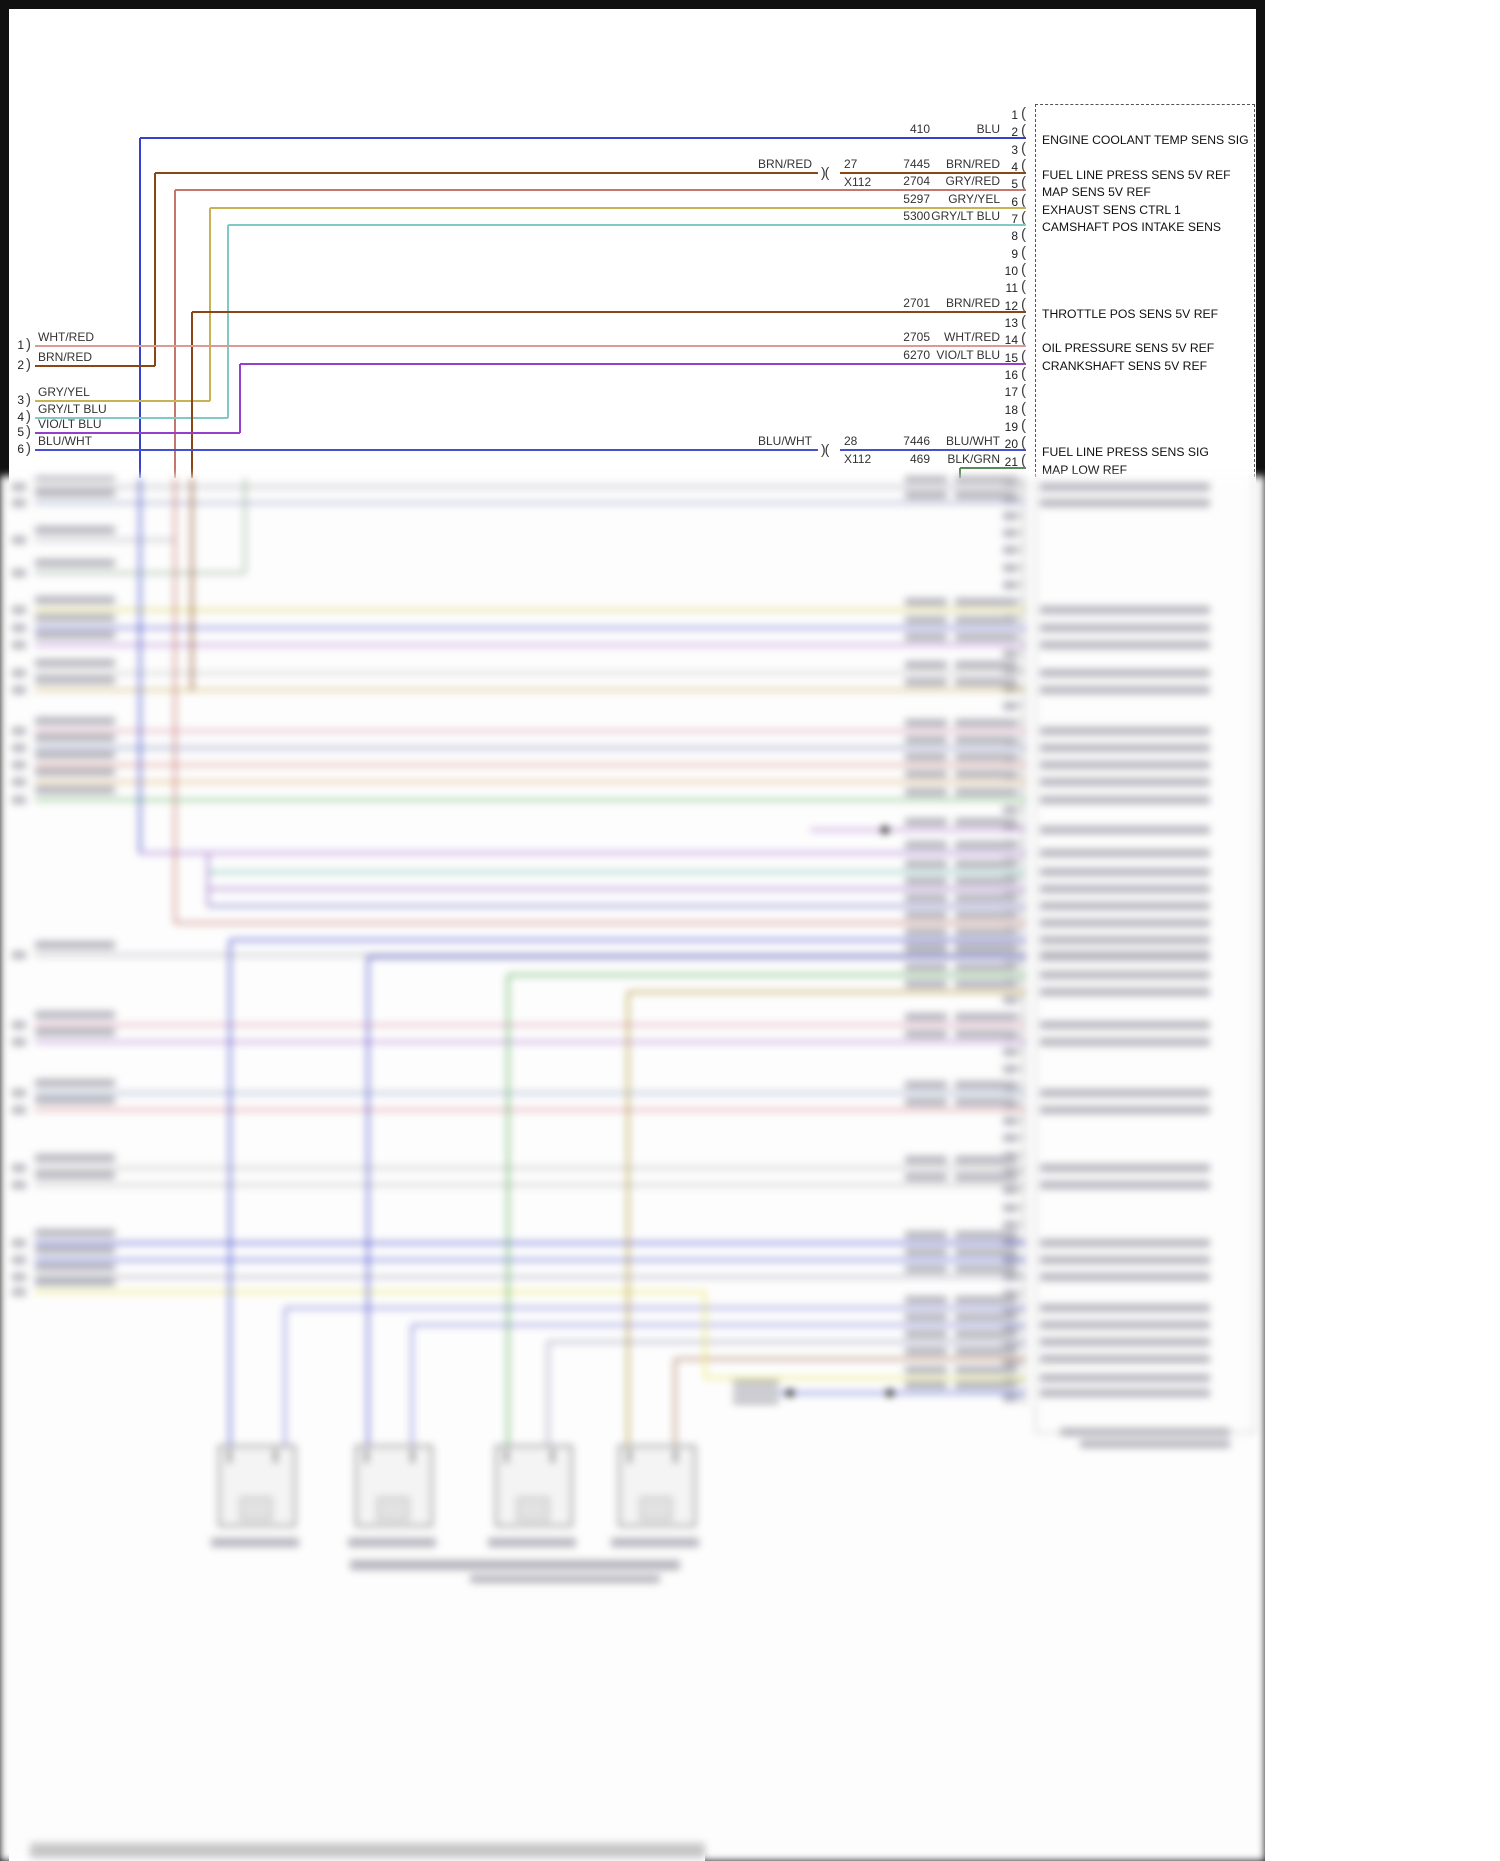 This screenshot has width=1500, height=1861. What do you see at coordinates (20, 400) in the screenshot?
I see `left-pin-number: 3` at bounding box center [20, 400].